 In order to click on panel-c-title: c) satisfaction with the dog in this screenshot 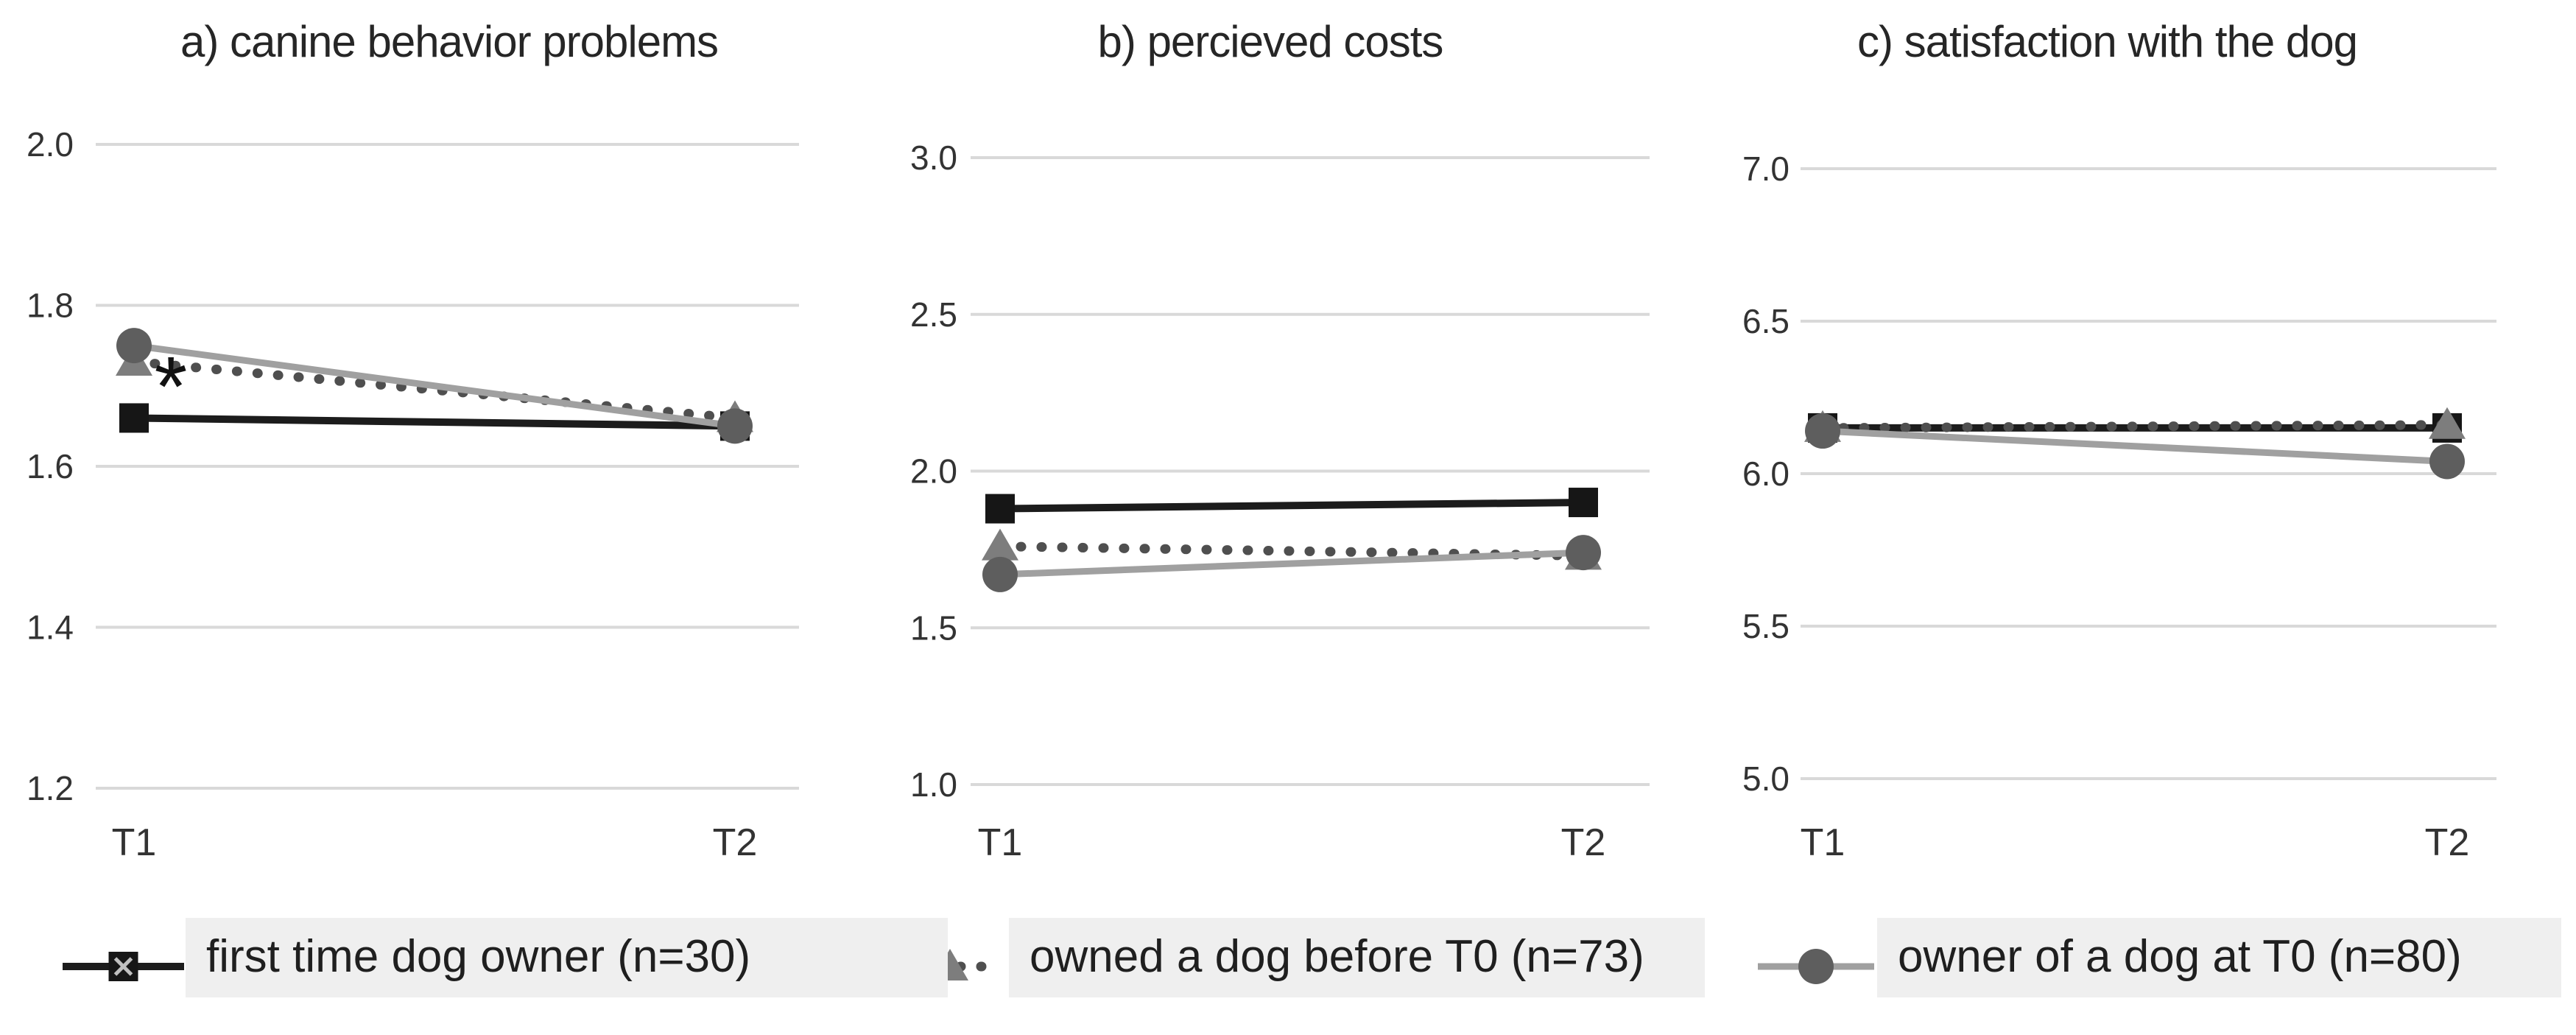, I will do `click(2107, 41)`.